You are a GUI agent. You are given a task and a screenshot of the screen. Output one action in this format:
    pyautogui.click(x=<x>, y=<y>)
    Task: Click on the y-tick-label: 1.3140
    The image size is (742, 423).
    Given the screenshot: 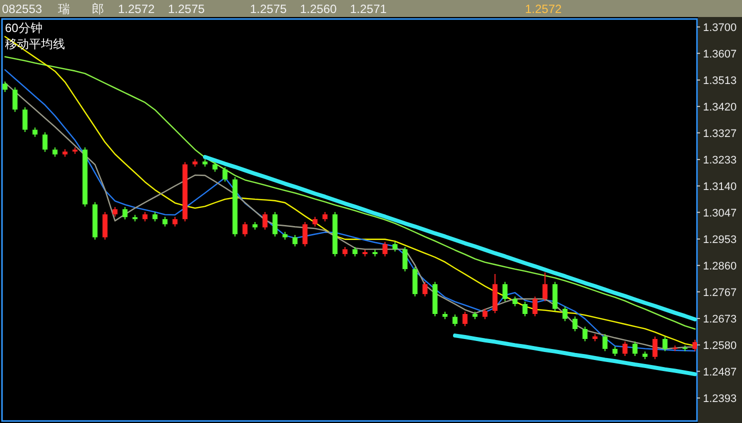 What is the action you would take?
    pyautogui.click(x=720, y=186)
    